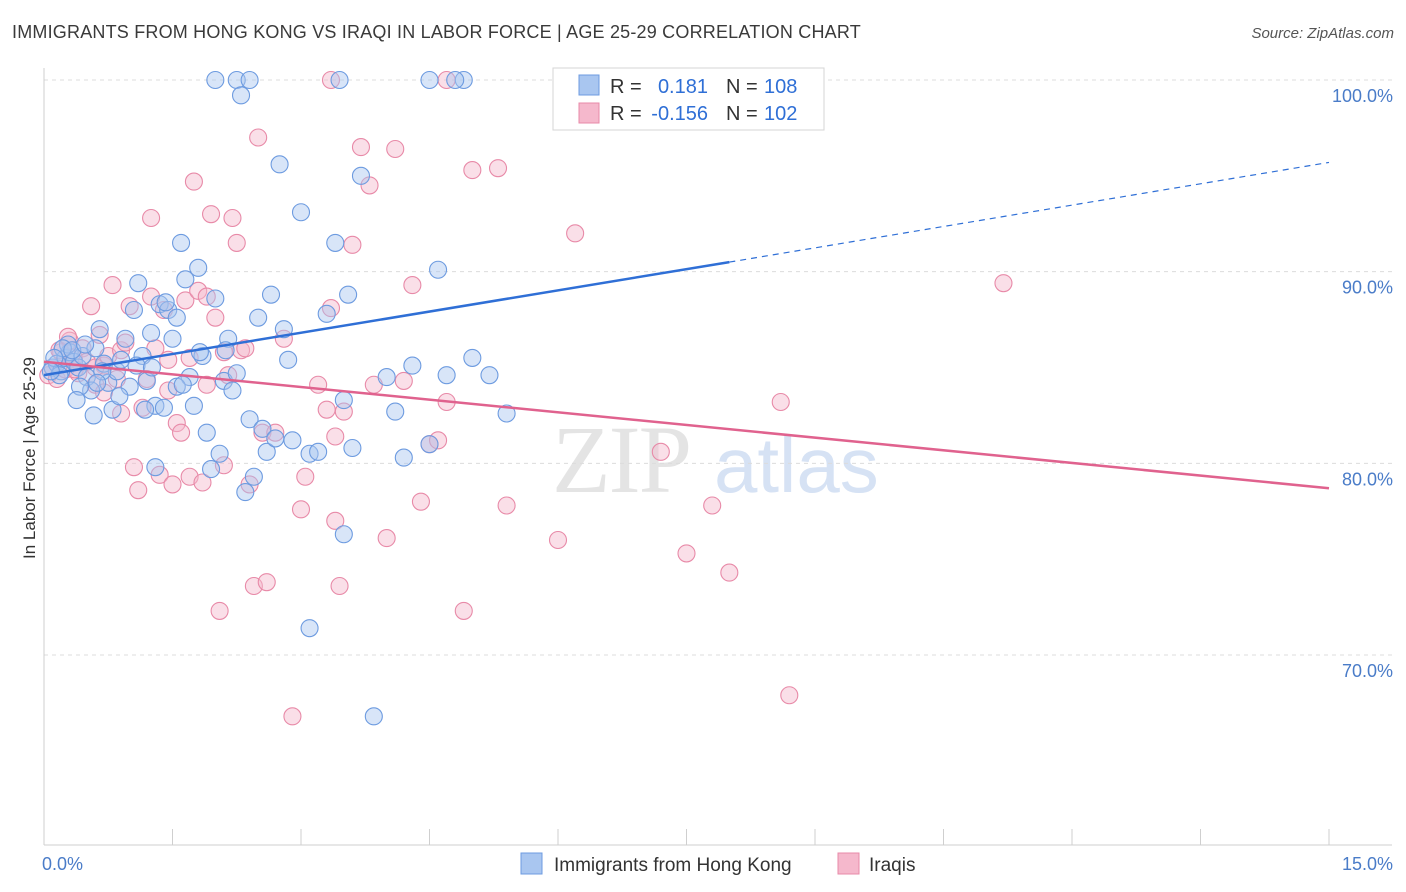  I want to click on legend-n-label-pink: N =, so click(742, 114).